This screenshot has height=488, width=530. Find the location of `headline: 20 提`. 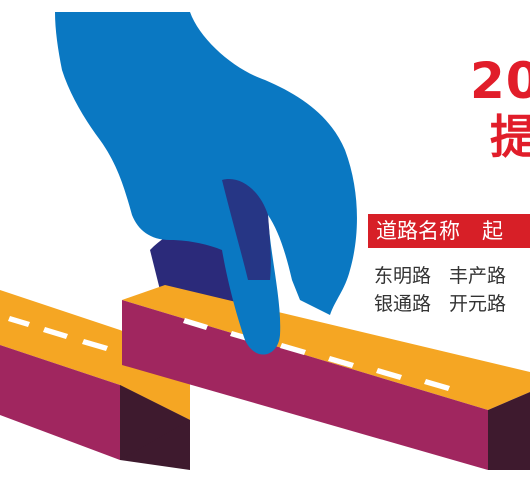

headline: 20 提 is located at coordinates (500, 108).